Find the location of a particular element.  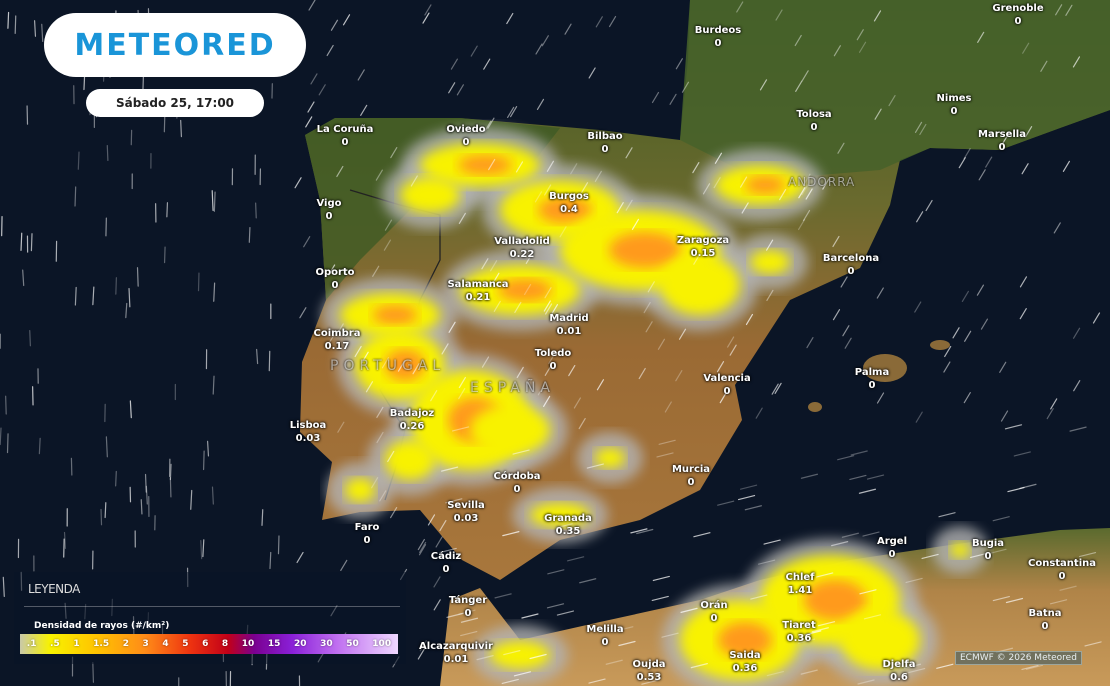

city-marker: Lisboa 0.03 is located at coordinates (308, 432).